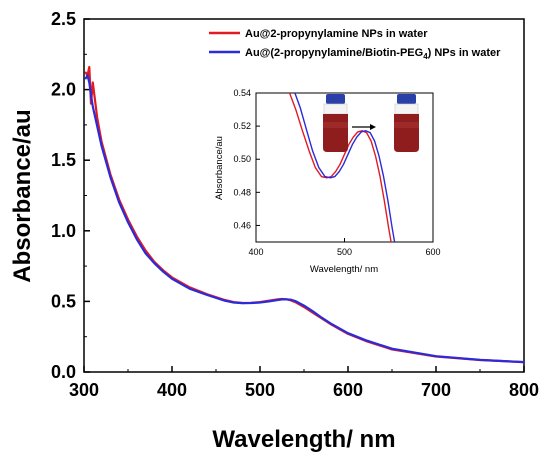 The height and width of the screenshot is (461, 550). What do you see at coordinates (344, 269) in the screenshot?
I see `inset-x-axis-title: Wavelength/ nm` at bounding box center [344, 269].